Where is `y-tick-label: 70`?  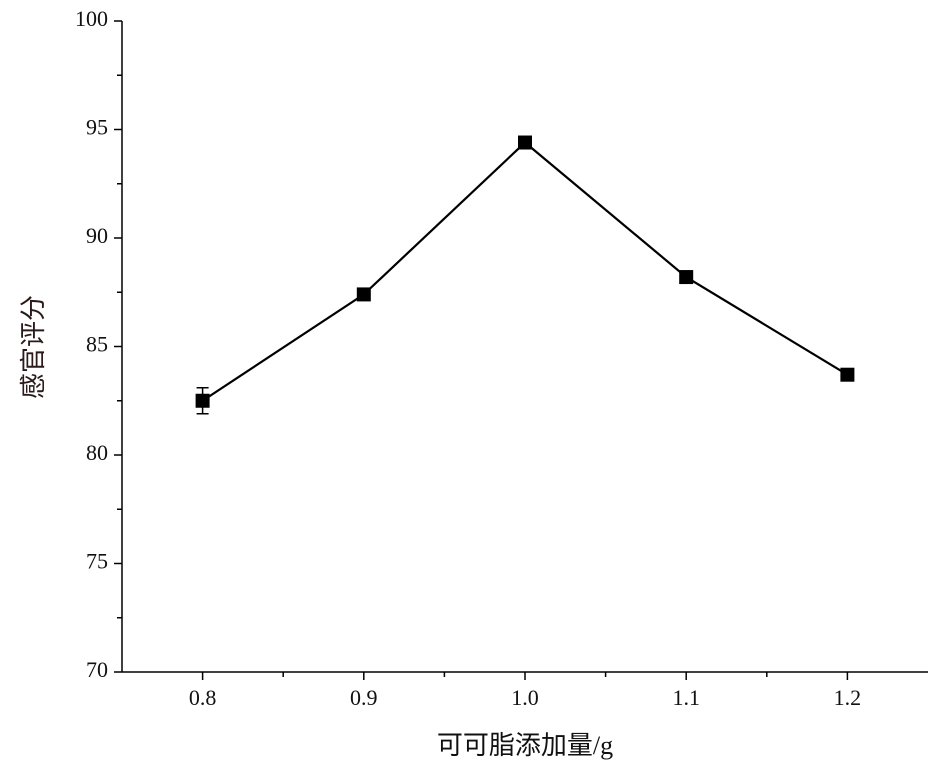 y-tick-label: 70 is located at coordinates (97, 669).